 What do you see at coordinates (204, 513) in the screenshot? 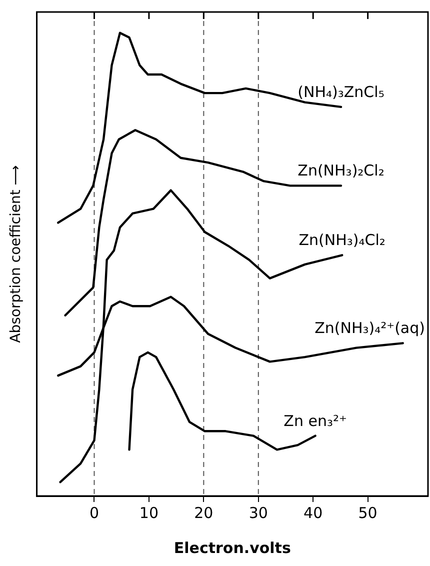
I see `x-tick-label: 20` at bounding box center [204, 513].